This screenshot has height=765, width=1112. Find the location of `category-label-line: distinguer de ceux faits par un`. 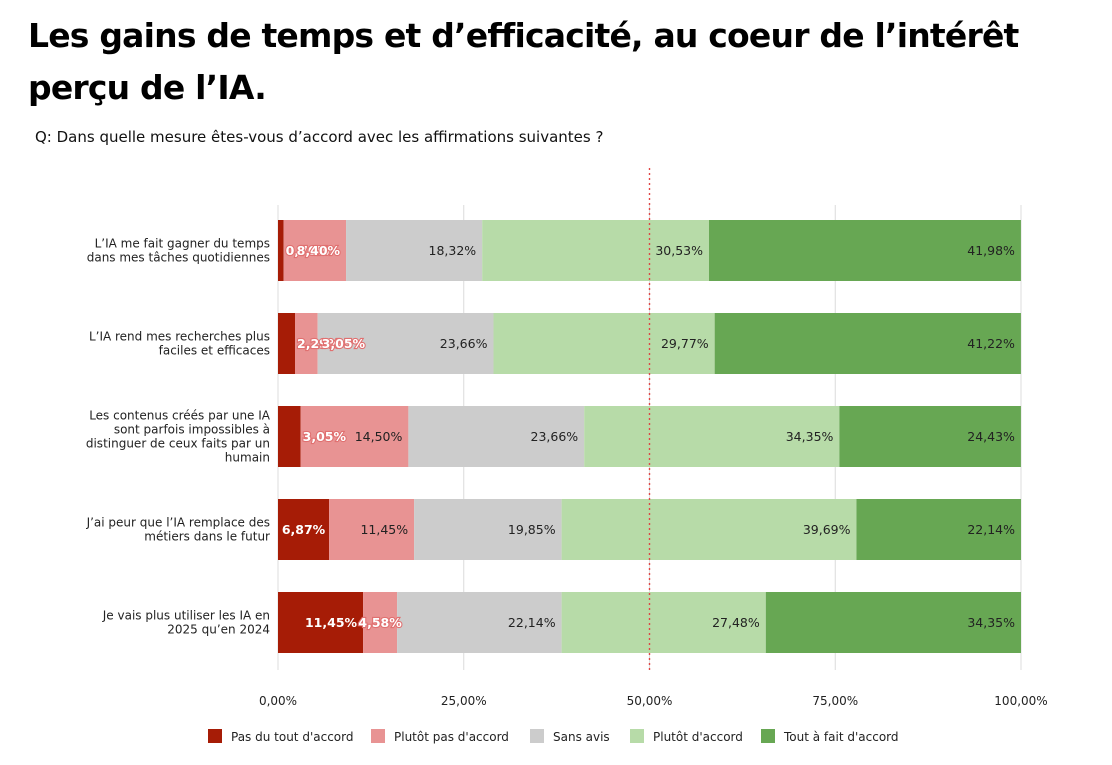

category-label-line: distinguer de ceux faits par un is located at coordinates (178, 444).